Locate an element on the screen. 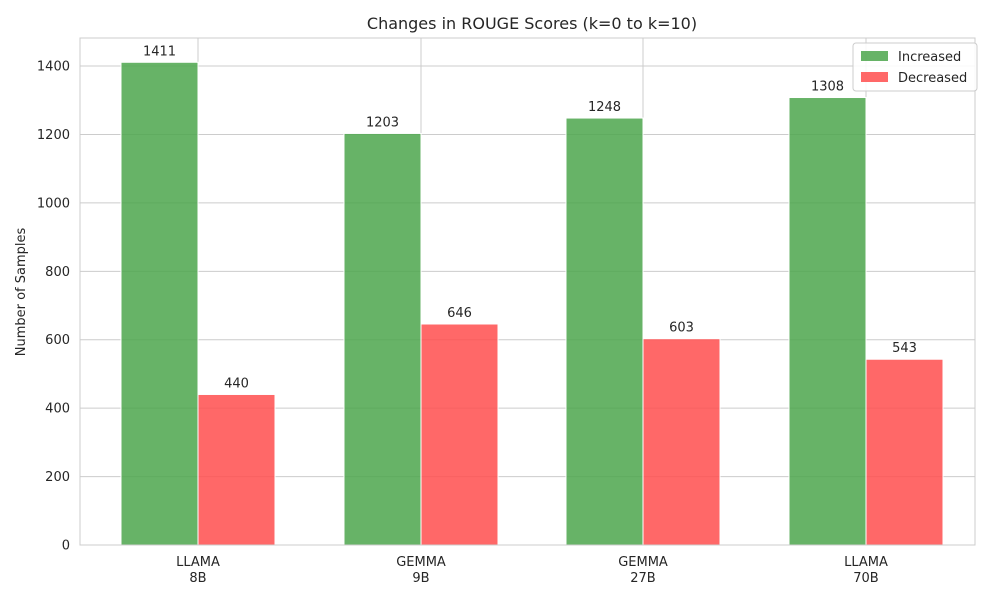 This screenshot has height=600, width=1000. y-tick-label: 200 is located at coordinates (57, 477).